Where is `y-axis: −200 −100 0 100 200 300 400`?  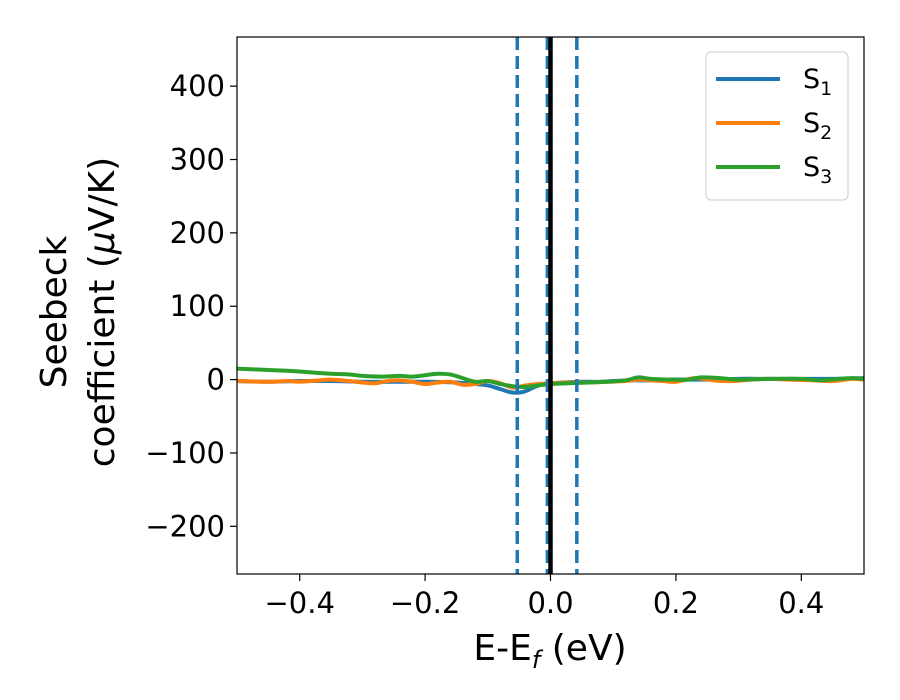 y-axis: −200 −100 0 100 200 300 400 is located at coordinates (191, 306).